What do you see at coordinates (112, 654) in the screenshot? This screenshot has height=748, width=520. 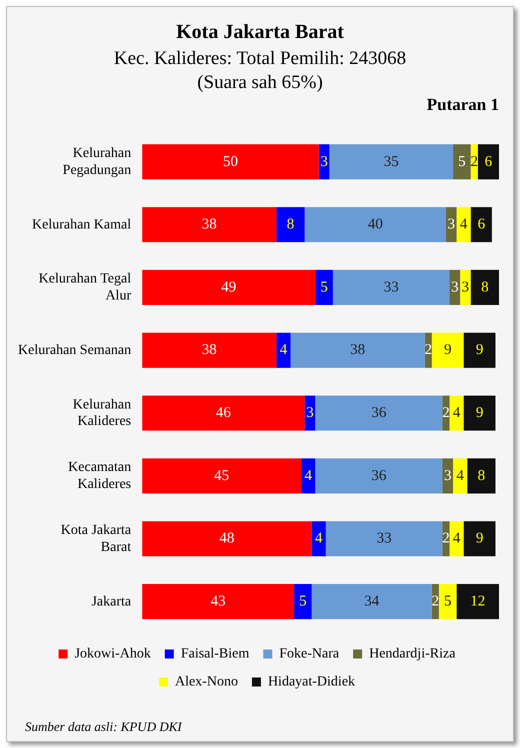 I see `legend-label: Jokowi-Ahok` at bounding box center [112, 654].